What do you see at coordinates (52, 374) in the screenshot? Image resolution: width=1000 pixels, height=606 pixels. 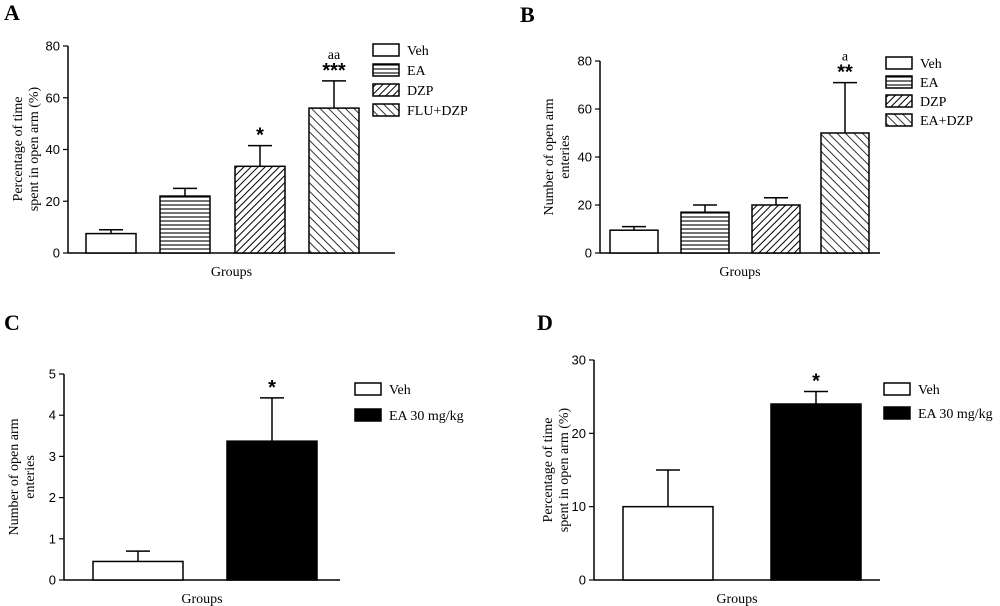 I see `y-tick-label: 5` at bounding box center [52, 374].